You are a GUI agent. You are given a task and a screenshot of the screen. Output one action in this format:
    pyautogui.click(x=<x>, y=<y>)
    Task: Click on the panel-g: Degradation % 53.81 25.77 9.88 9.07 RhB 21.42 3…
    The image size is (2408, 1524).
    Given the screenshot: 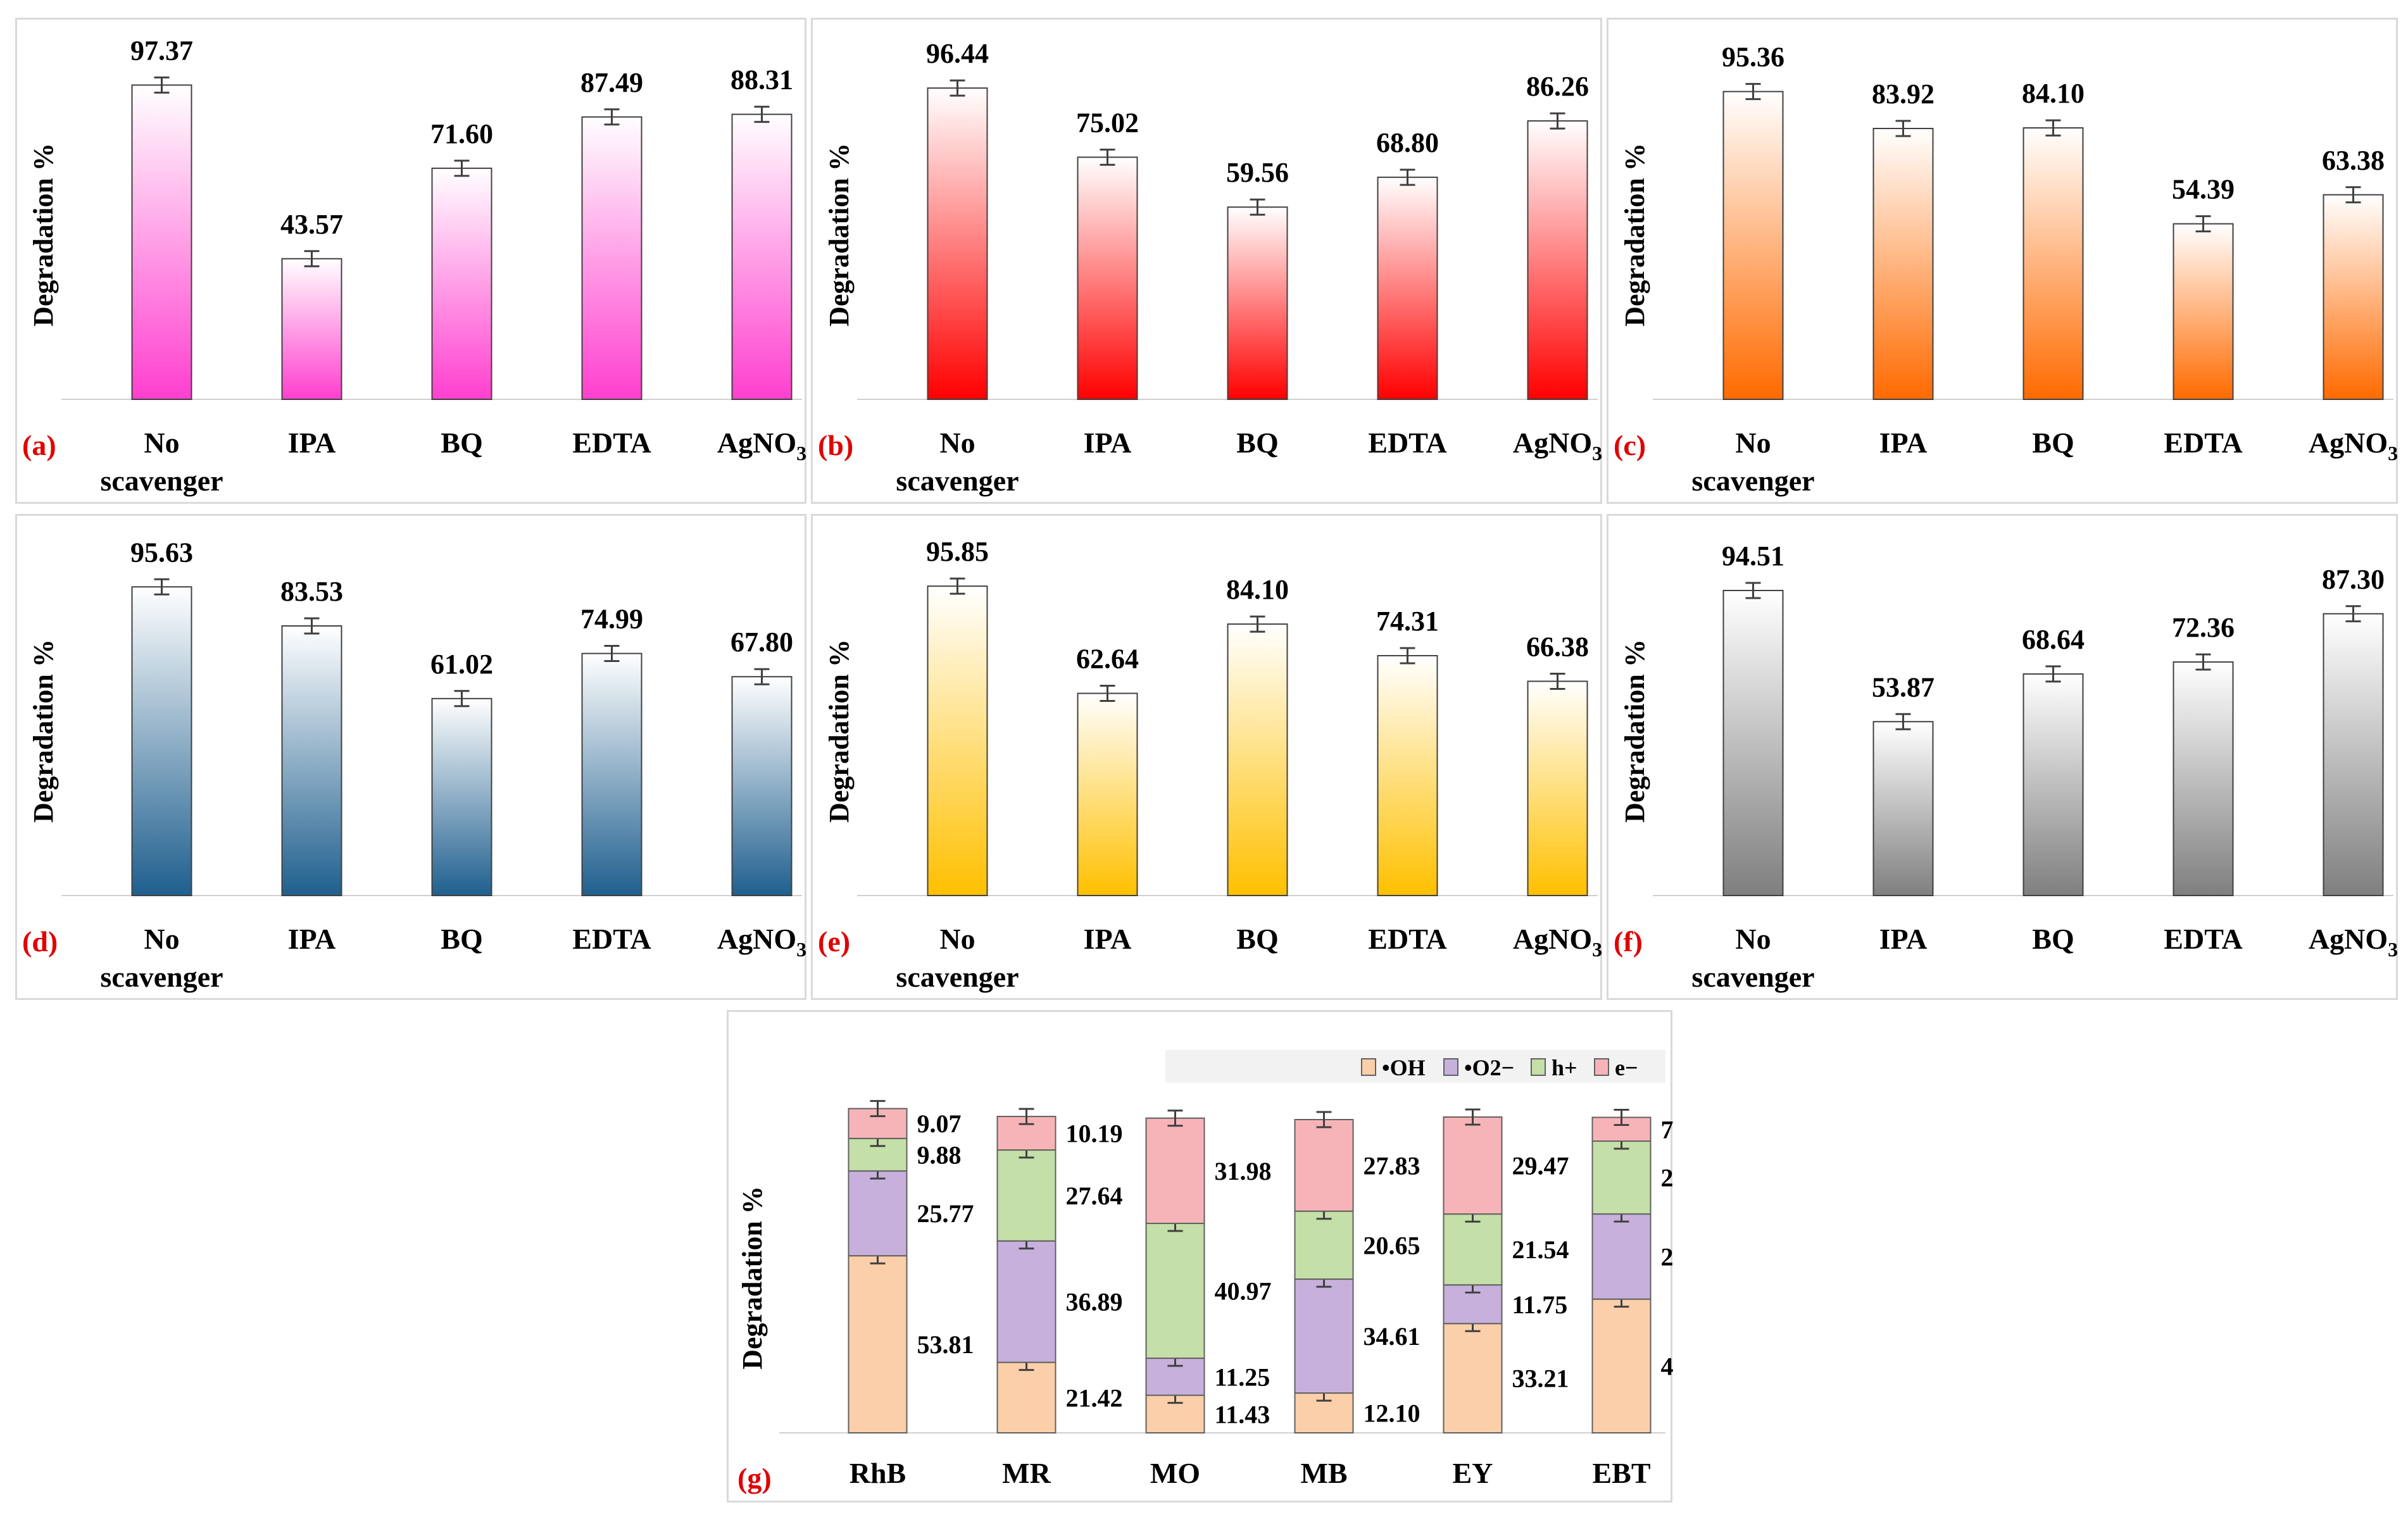 What is the action you would take?
    pyautogui.click(x=1222, y=1256)
    